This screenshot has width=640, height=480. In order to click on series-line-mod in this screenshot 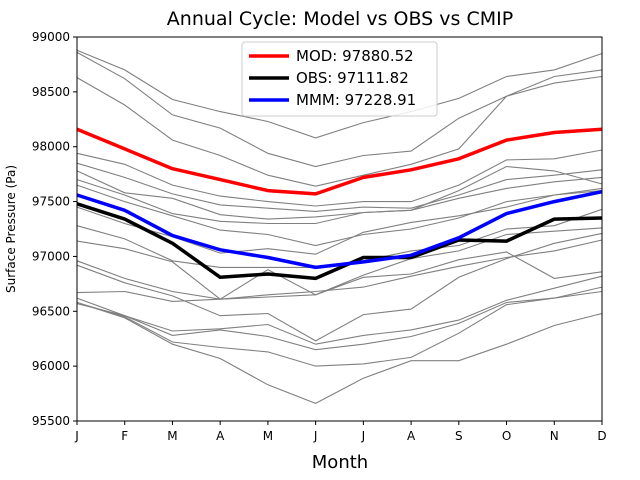, I will do `click(339, 161)`.